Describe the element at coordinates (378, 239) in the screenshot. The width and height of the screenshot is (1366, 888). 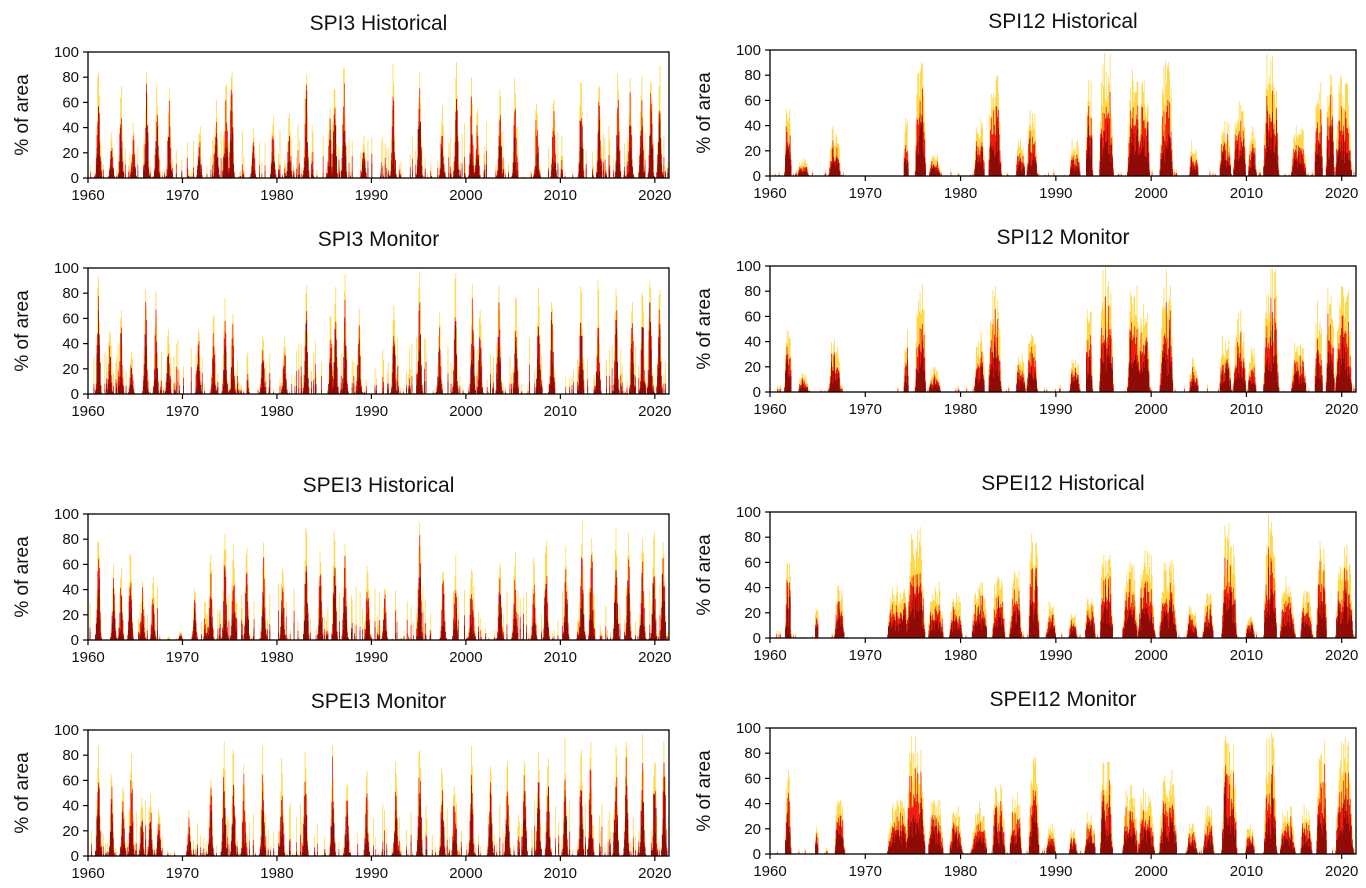
I see `chart-title: SPI3 Monitor` at that location.